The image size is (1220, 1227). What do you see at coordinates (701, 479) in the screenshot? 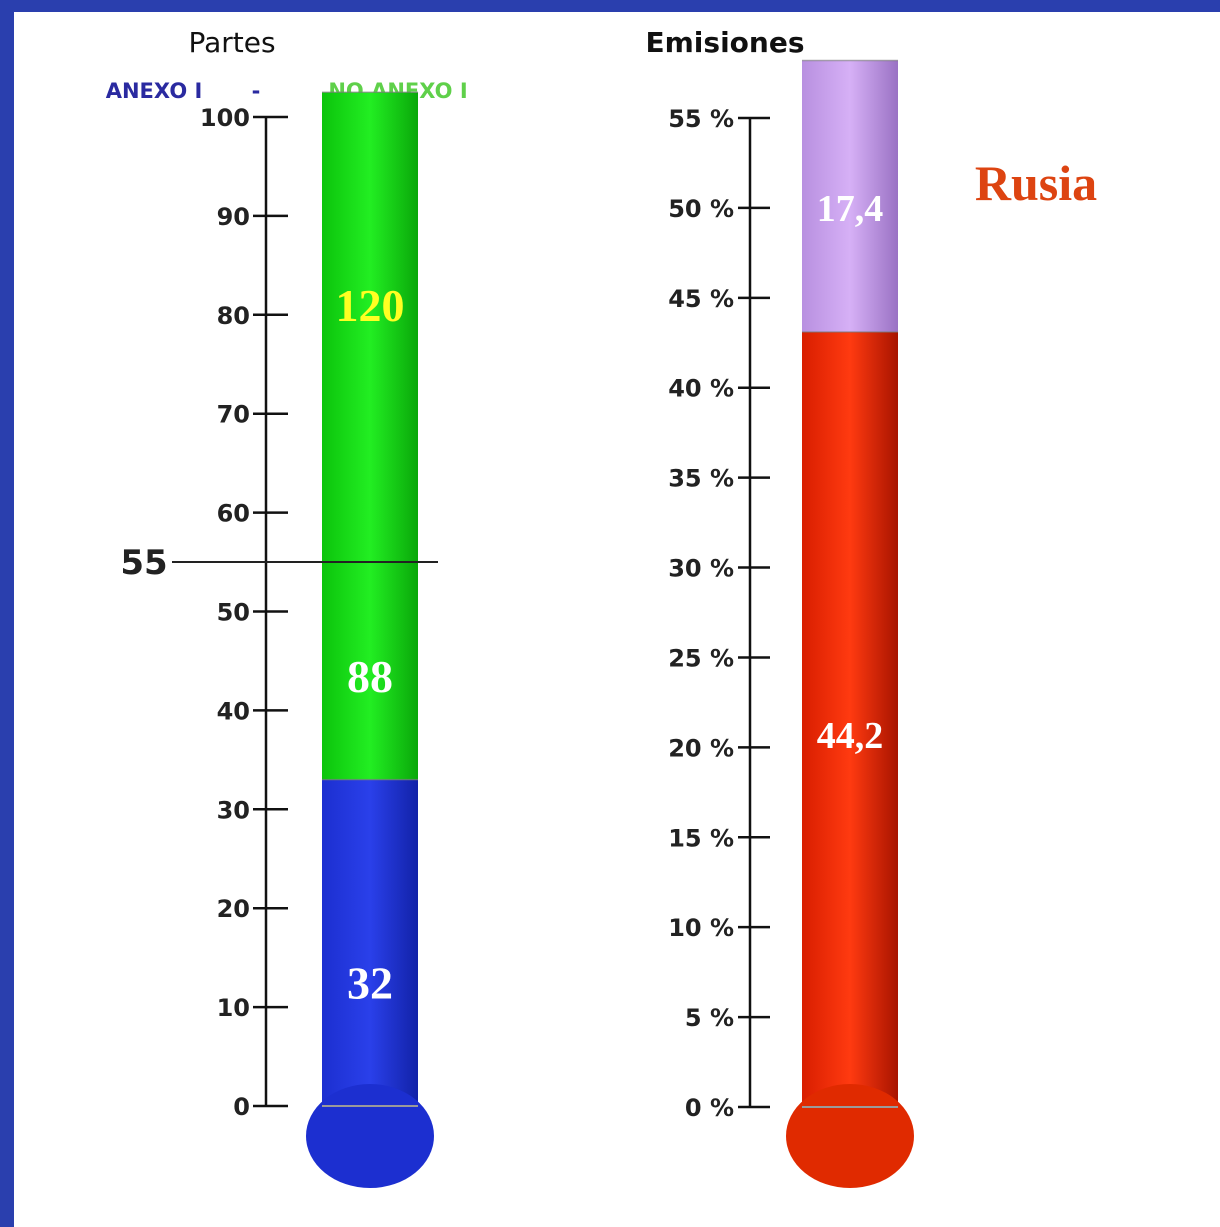
I see `y-tick-label: 35 %` at bounding box center [701, 479].